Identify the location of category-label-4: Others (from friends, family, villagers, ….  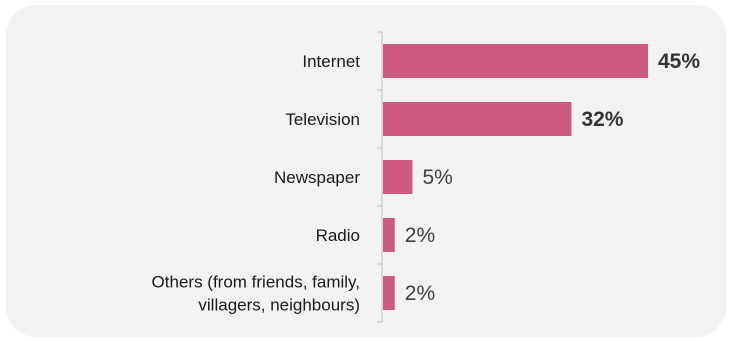
(256, 294).